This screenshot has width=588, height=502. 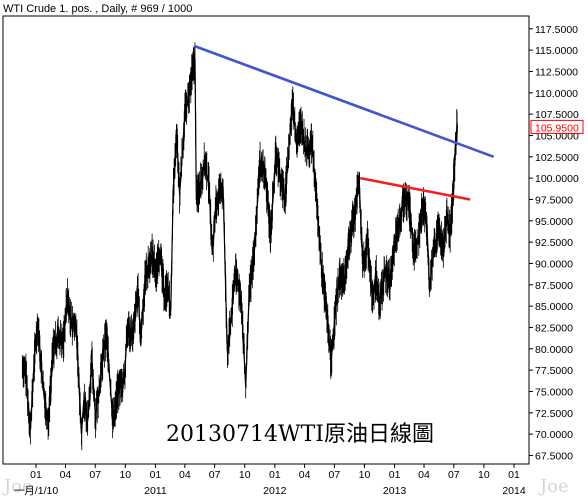 What do you see at coordinates (554, 264) in the screenshot?
I see `y-tick-label: 90.0000` at bounding box center [554, 264].